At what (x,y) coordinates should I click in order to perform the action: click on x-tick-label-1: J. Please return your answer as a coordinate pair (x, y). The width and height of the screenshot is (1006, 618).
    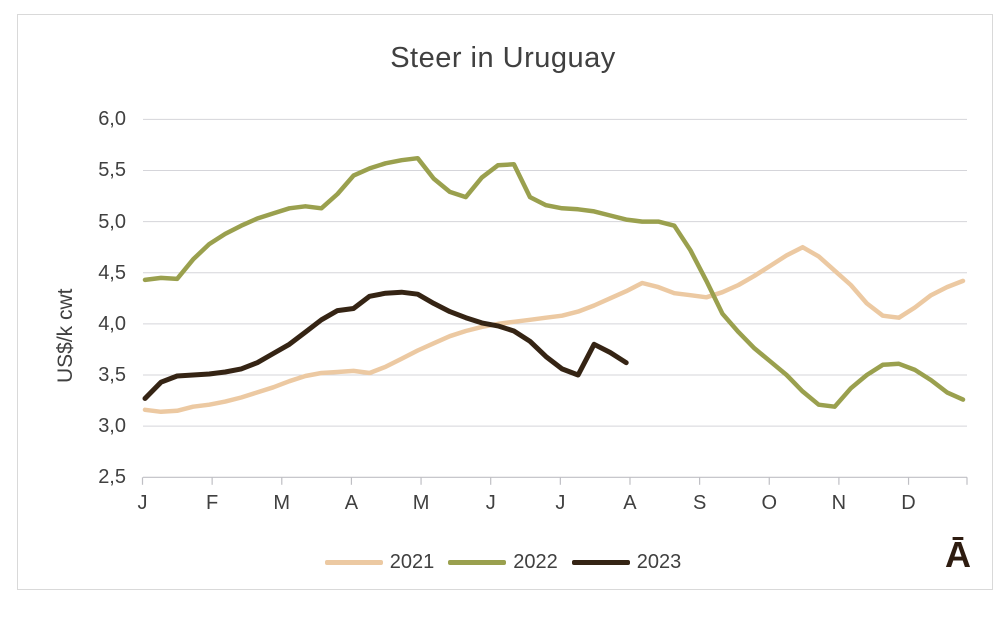
    Looking at the image, I should click on (142, 503).